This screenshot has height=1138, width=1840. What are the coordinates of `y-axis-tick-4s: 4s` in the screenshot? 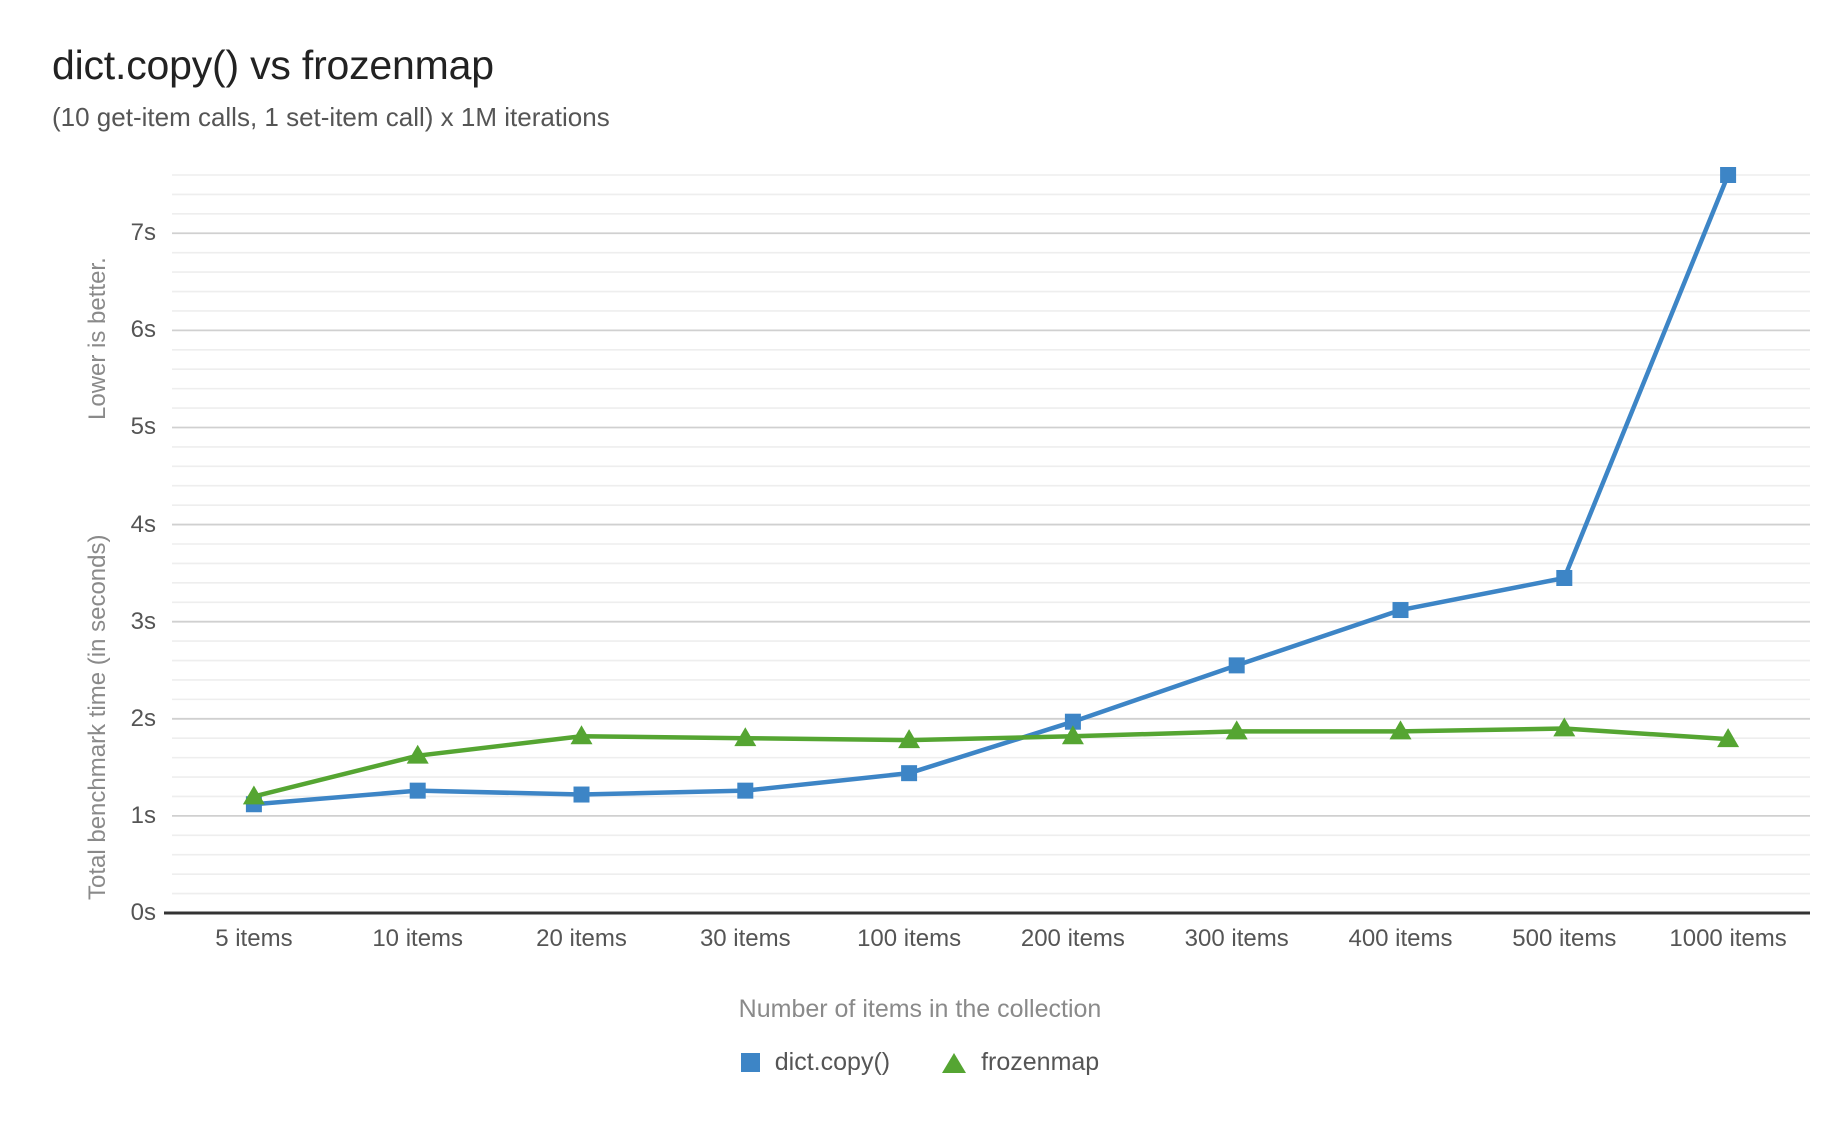 It's located at (143, 524).